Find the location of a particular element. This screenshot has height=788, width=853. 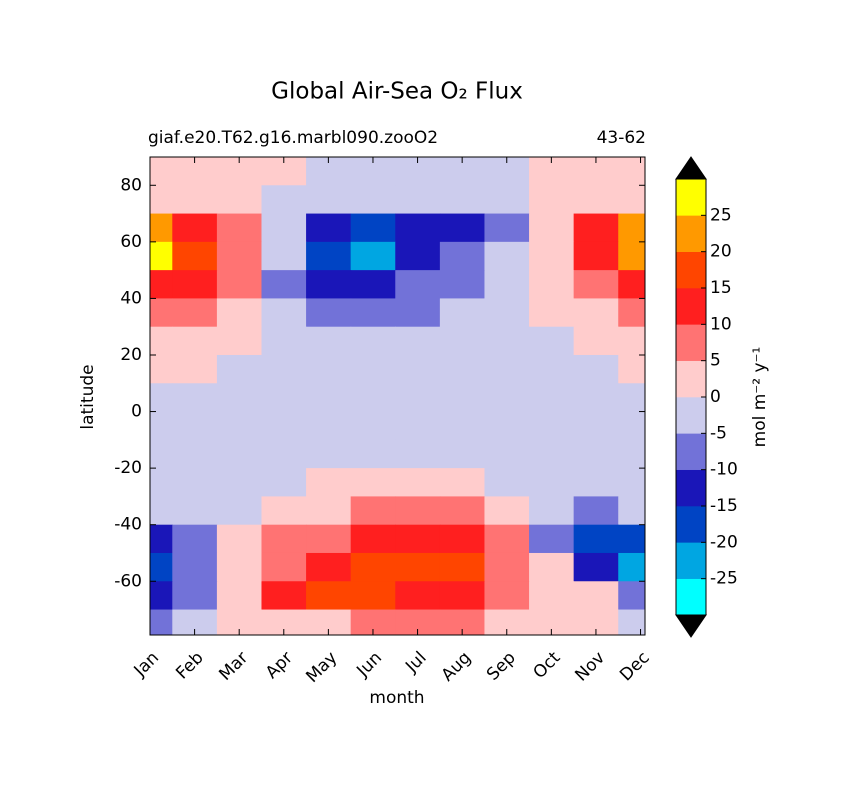

subtitle-right: 43-62 is located at coordinates (621, 138).